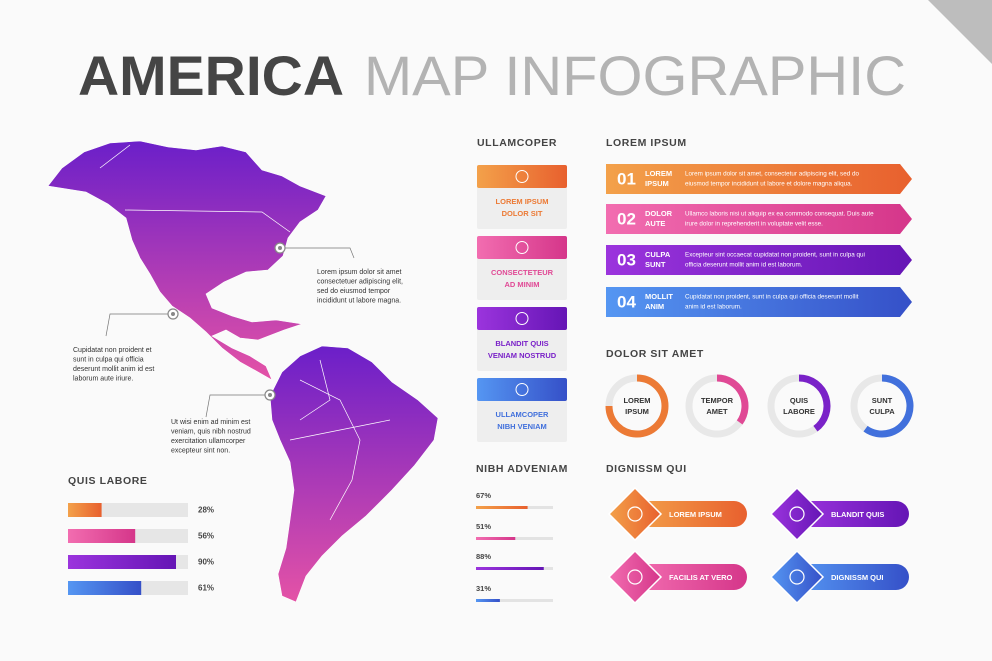 The height and width of the screenshot is (661, 992). I want to click on ring-label: AMET, so click(717, 411).